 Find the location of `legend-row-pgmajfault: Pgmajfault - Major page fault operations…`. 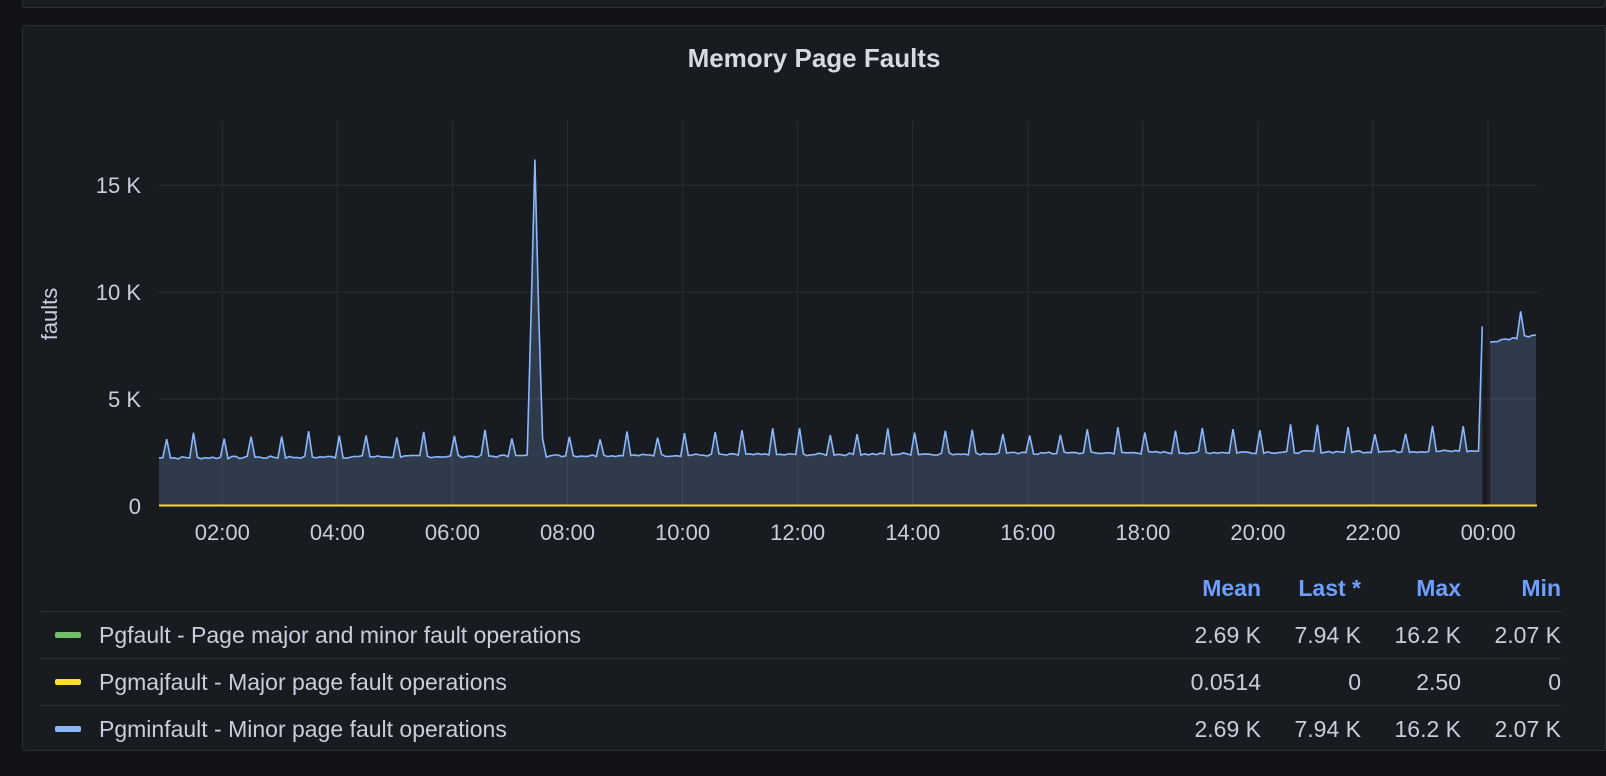

legend-row-pgmajfault: Pgmajfault - Major page fault operations… is located at coordinates (801, 681).